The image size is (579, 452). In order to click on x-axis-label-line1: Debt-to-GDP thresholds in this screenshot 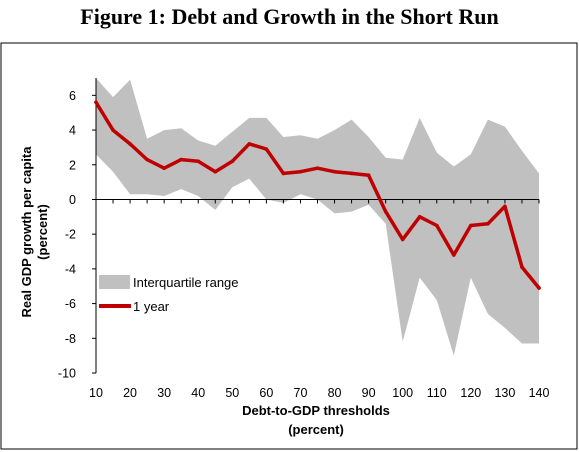, I will do `click(316, 410)`.